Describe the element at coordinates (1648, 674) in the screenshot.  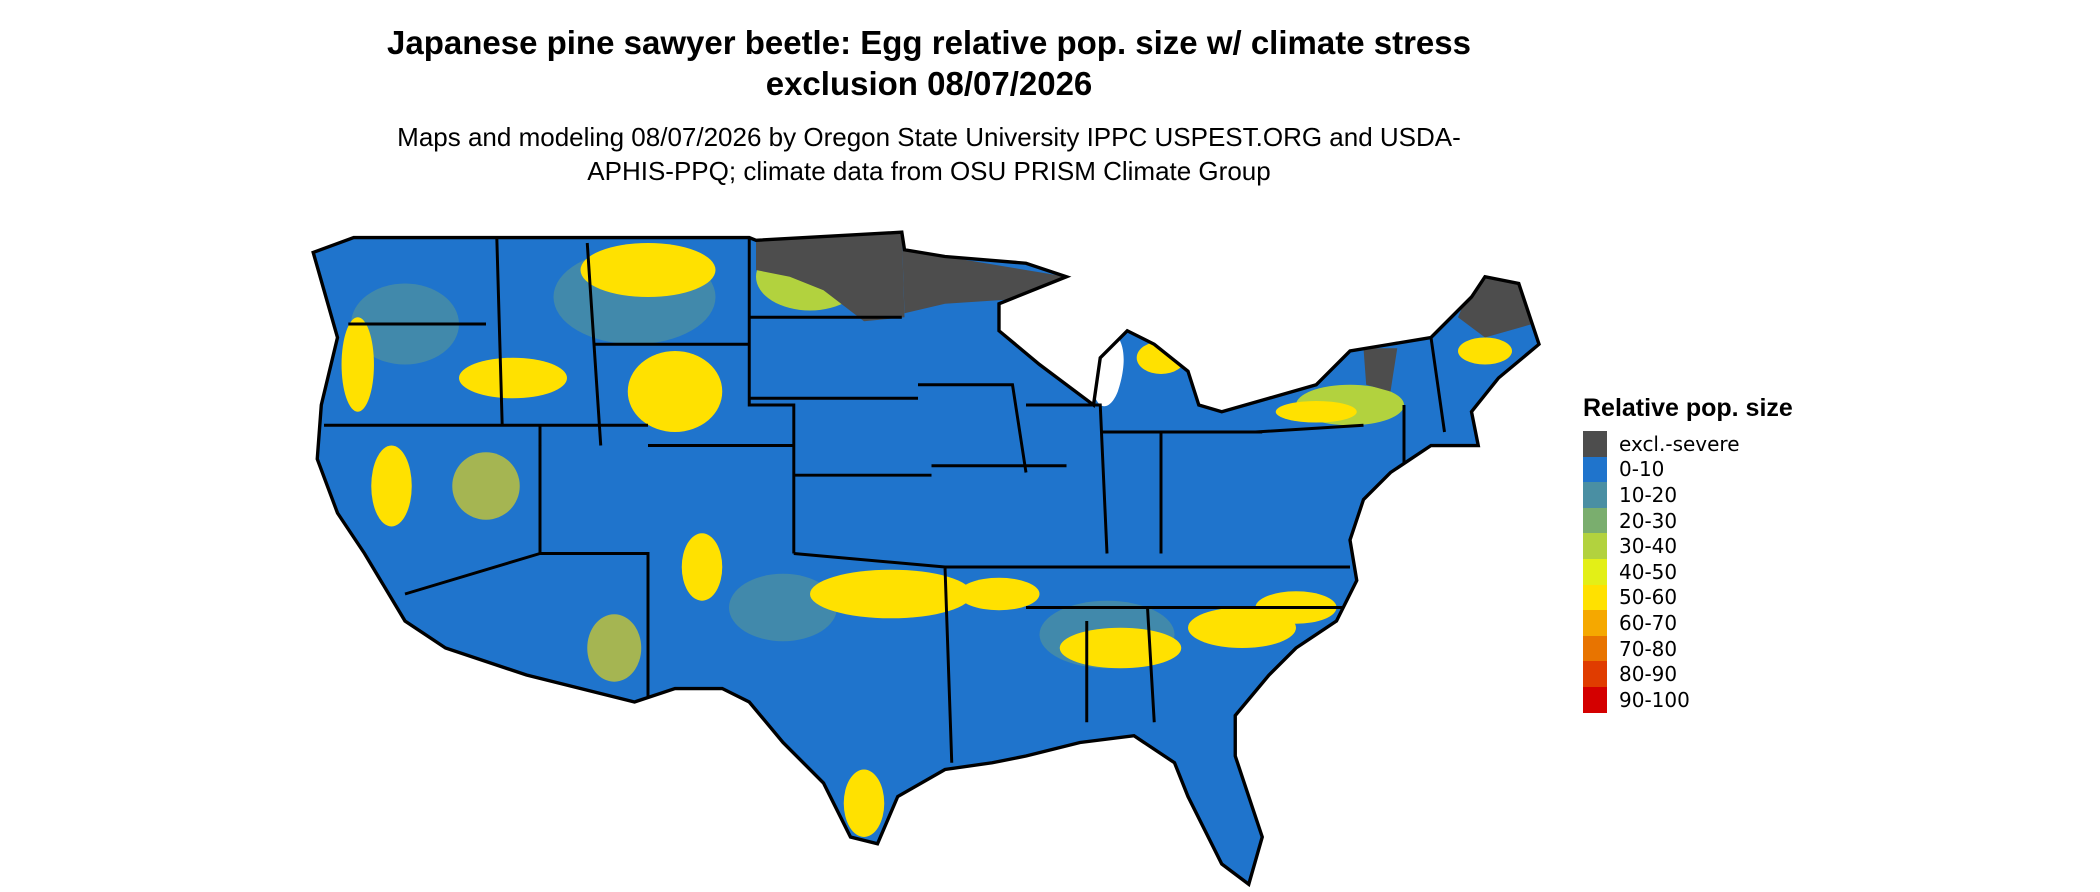
I see `legend-label: 80-90` at that location.